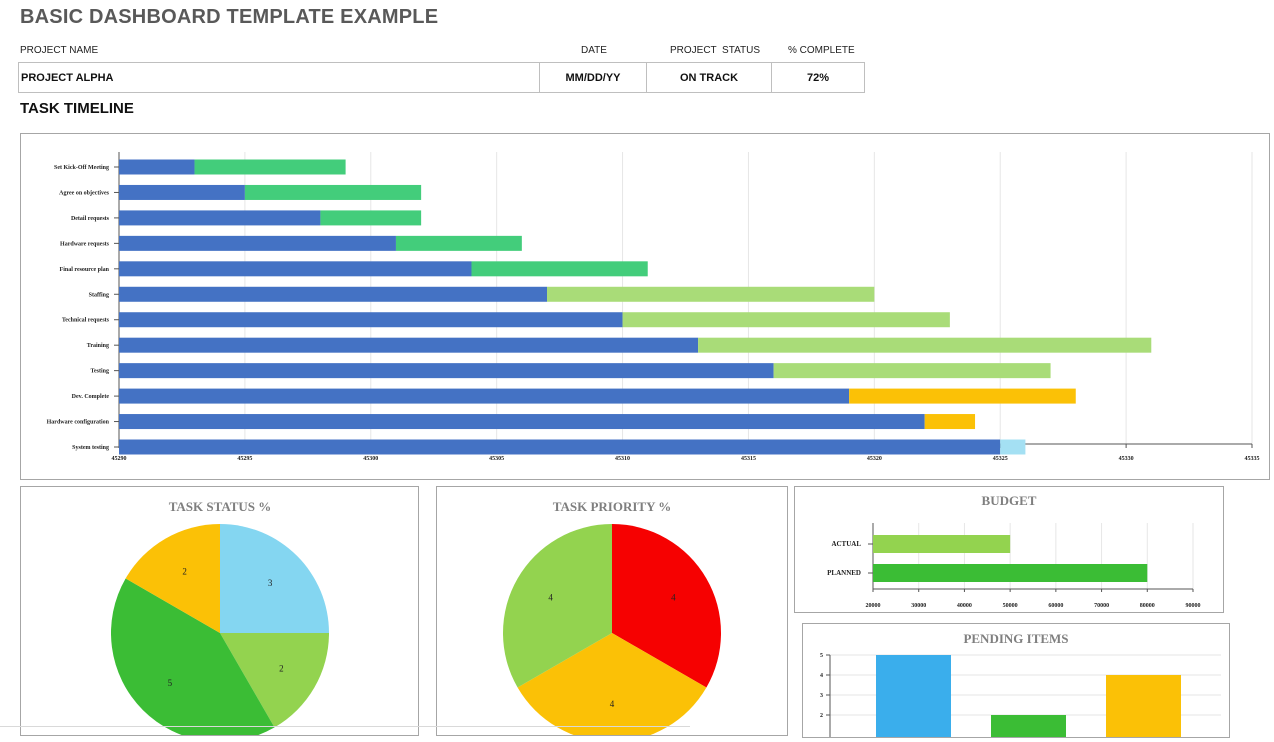  What do you see at coordinates (220, 506) in the screenshot?
I see `task-status-title: TASK STATUS %` at bounding box center [220, 506].